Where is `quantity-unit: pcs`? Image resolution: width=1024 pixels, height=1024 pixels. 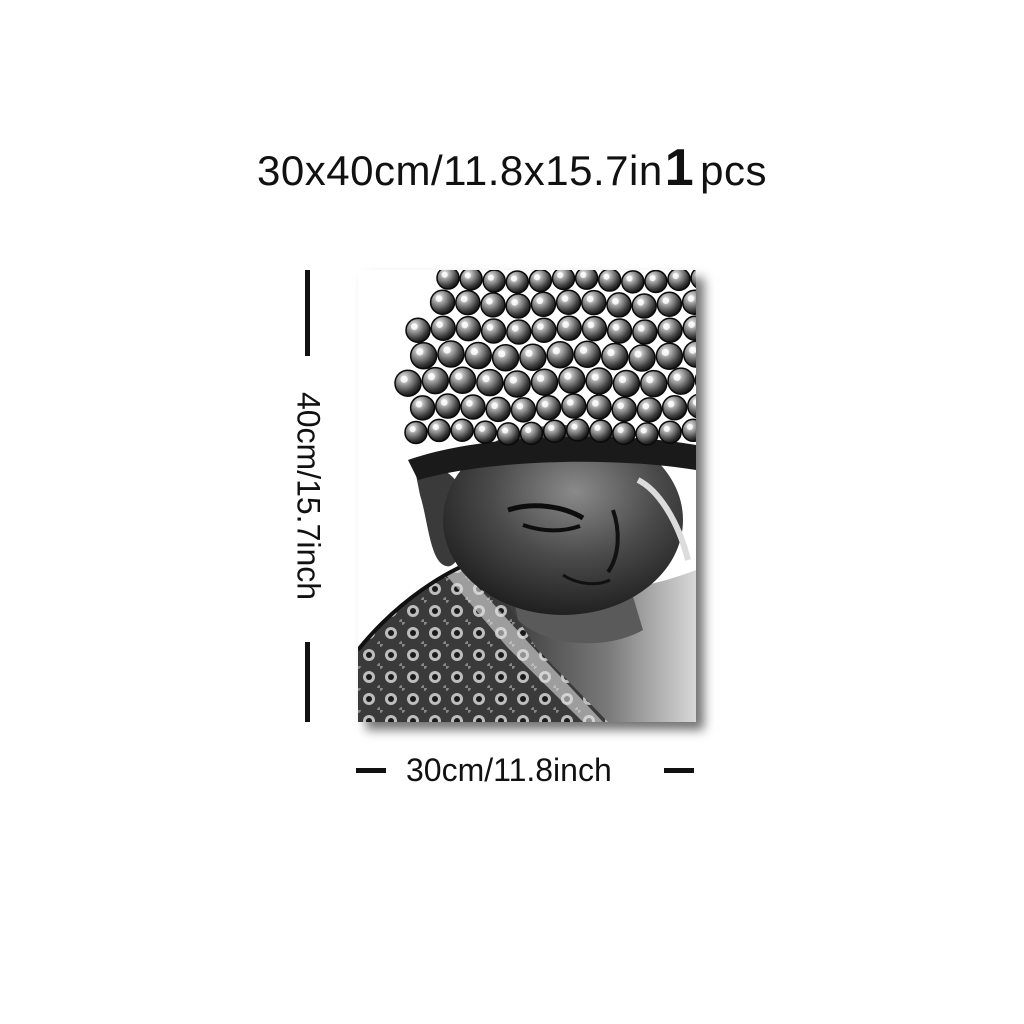 quantity-unit: pcs is located at coordinates (733, 170).